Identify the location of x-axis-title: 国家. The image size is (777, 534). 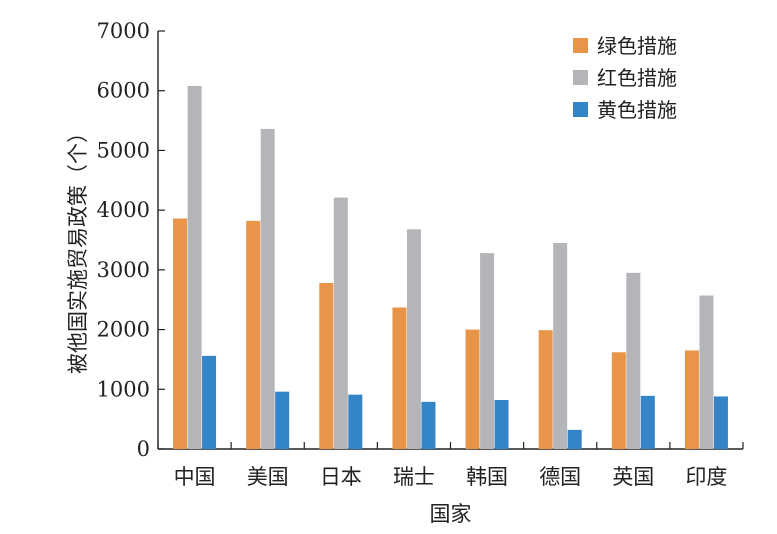
(451, 514).